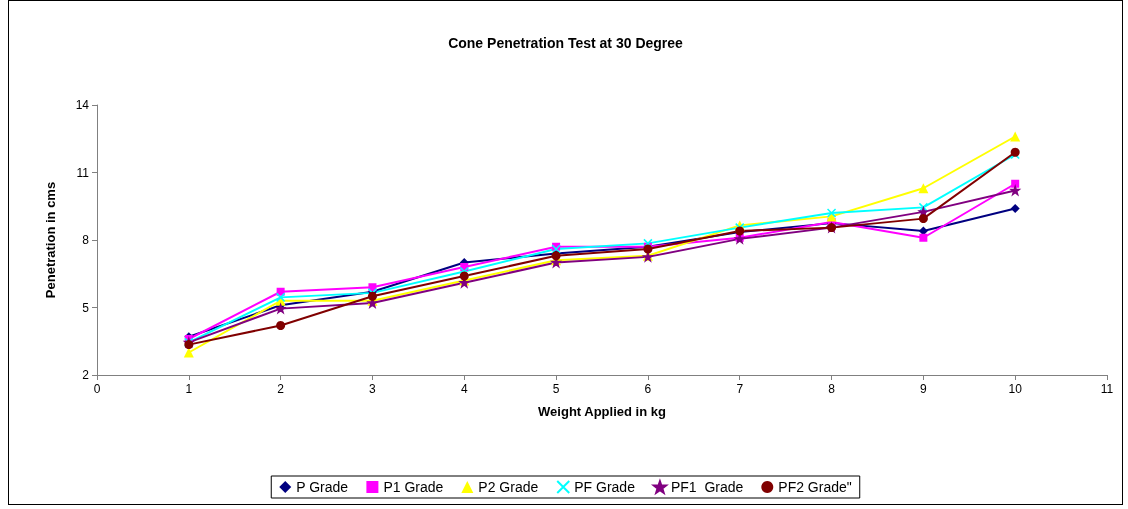 Image resolution: width=1128 pixels, height=509 pixels. I want to click on x-tick-label: 2, so click(281, 389).